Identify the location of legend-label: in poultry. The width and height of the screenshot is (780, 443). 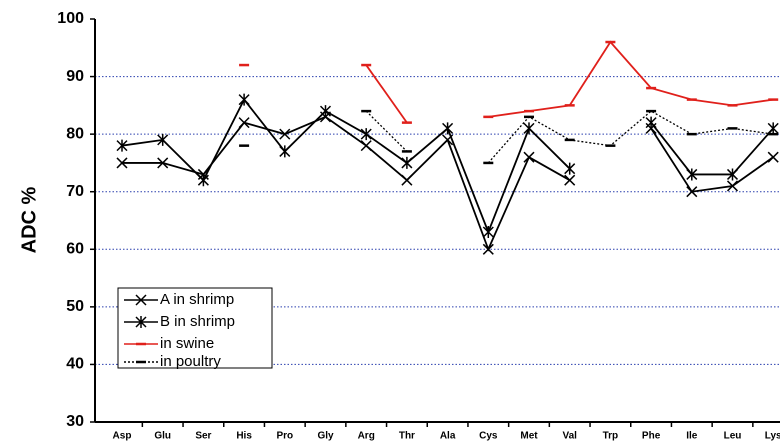
(190, 361).